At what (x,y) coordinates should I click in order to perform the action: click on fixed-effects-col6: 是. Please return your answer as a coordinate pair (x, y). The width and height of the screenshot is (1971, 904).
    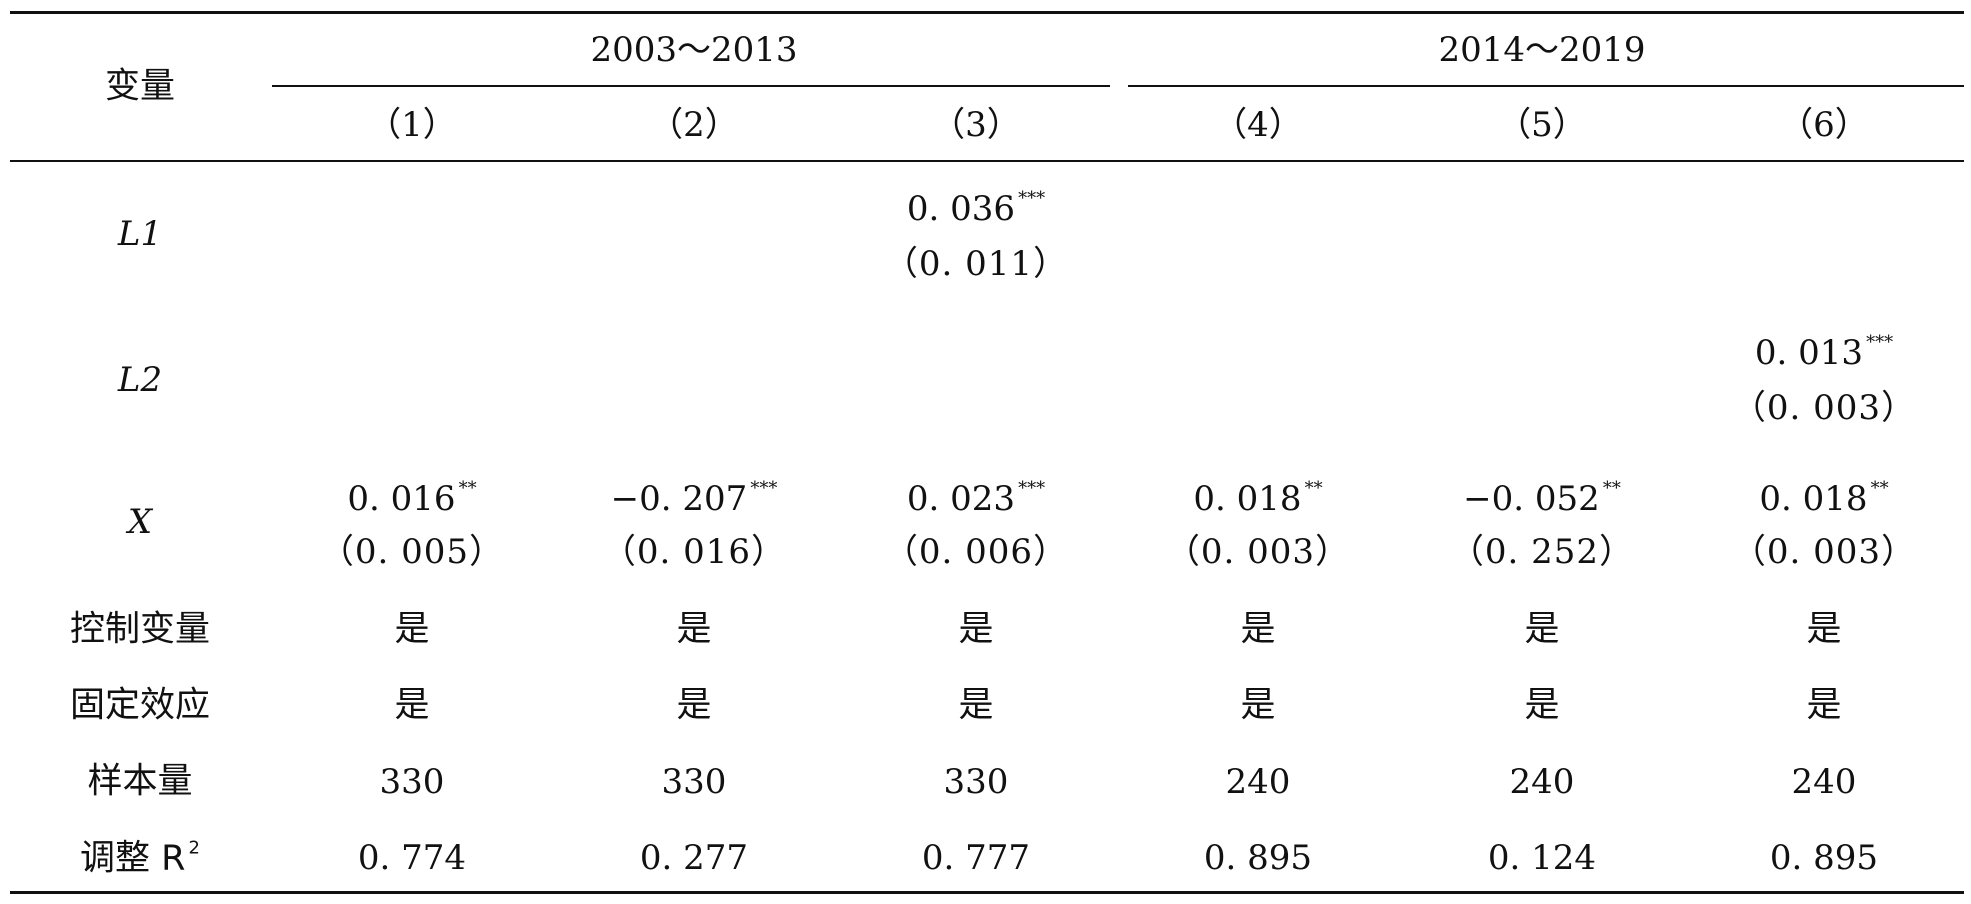
    Looking at the image, I should click on (1824, 705).